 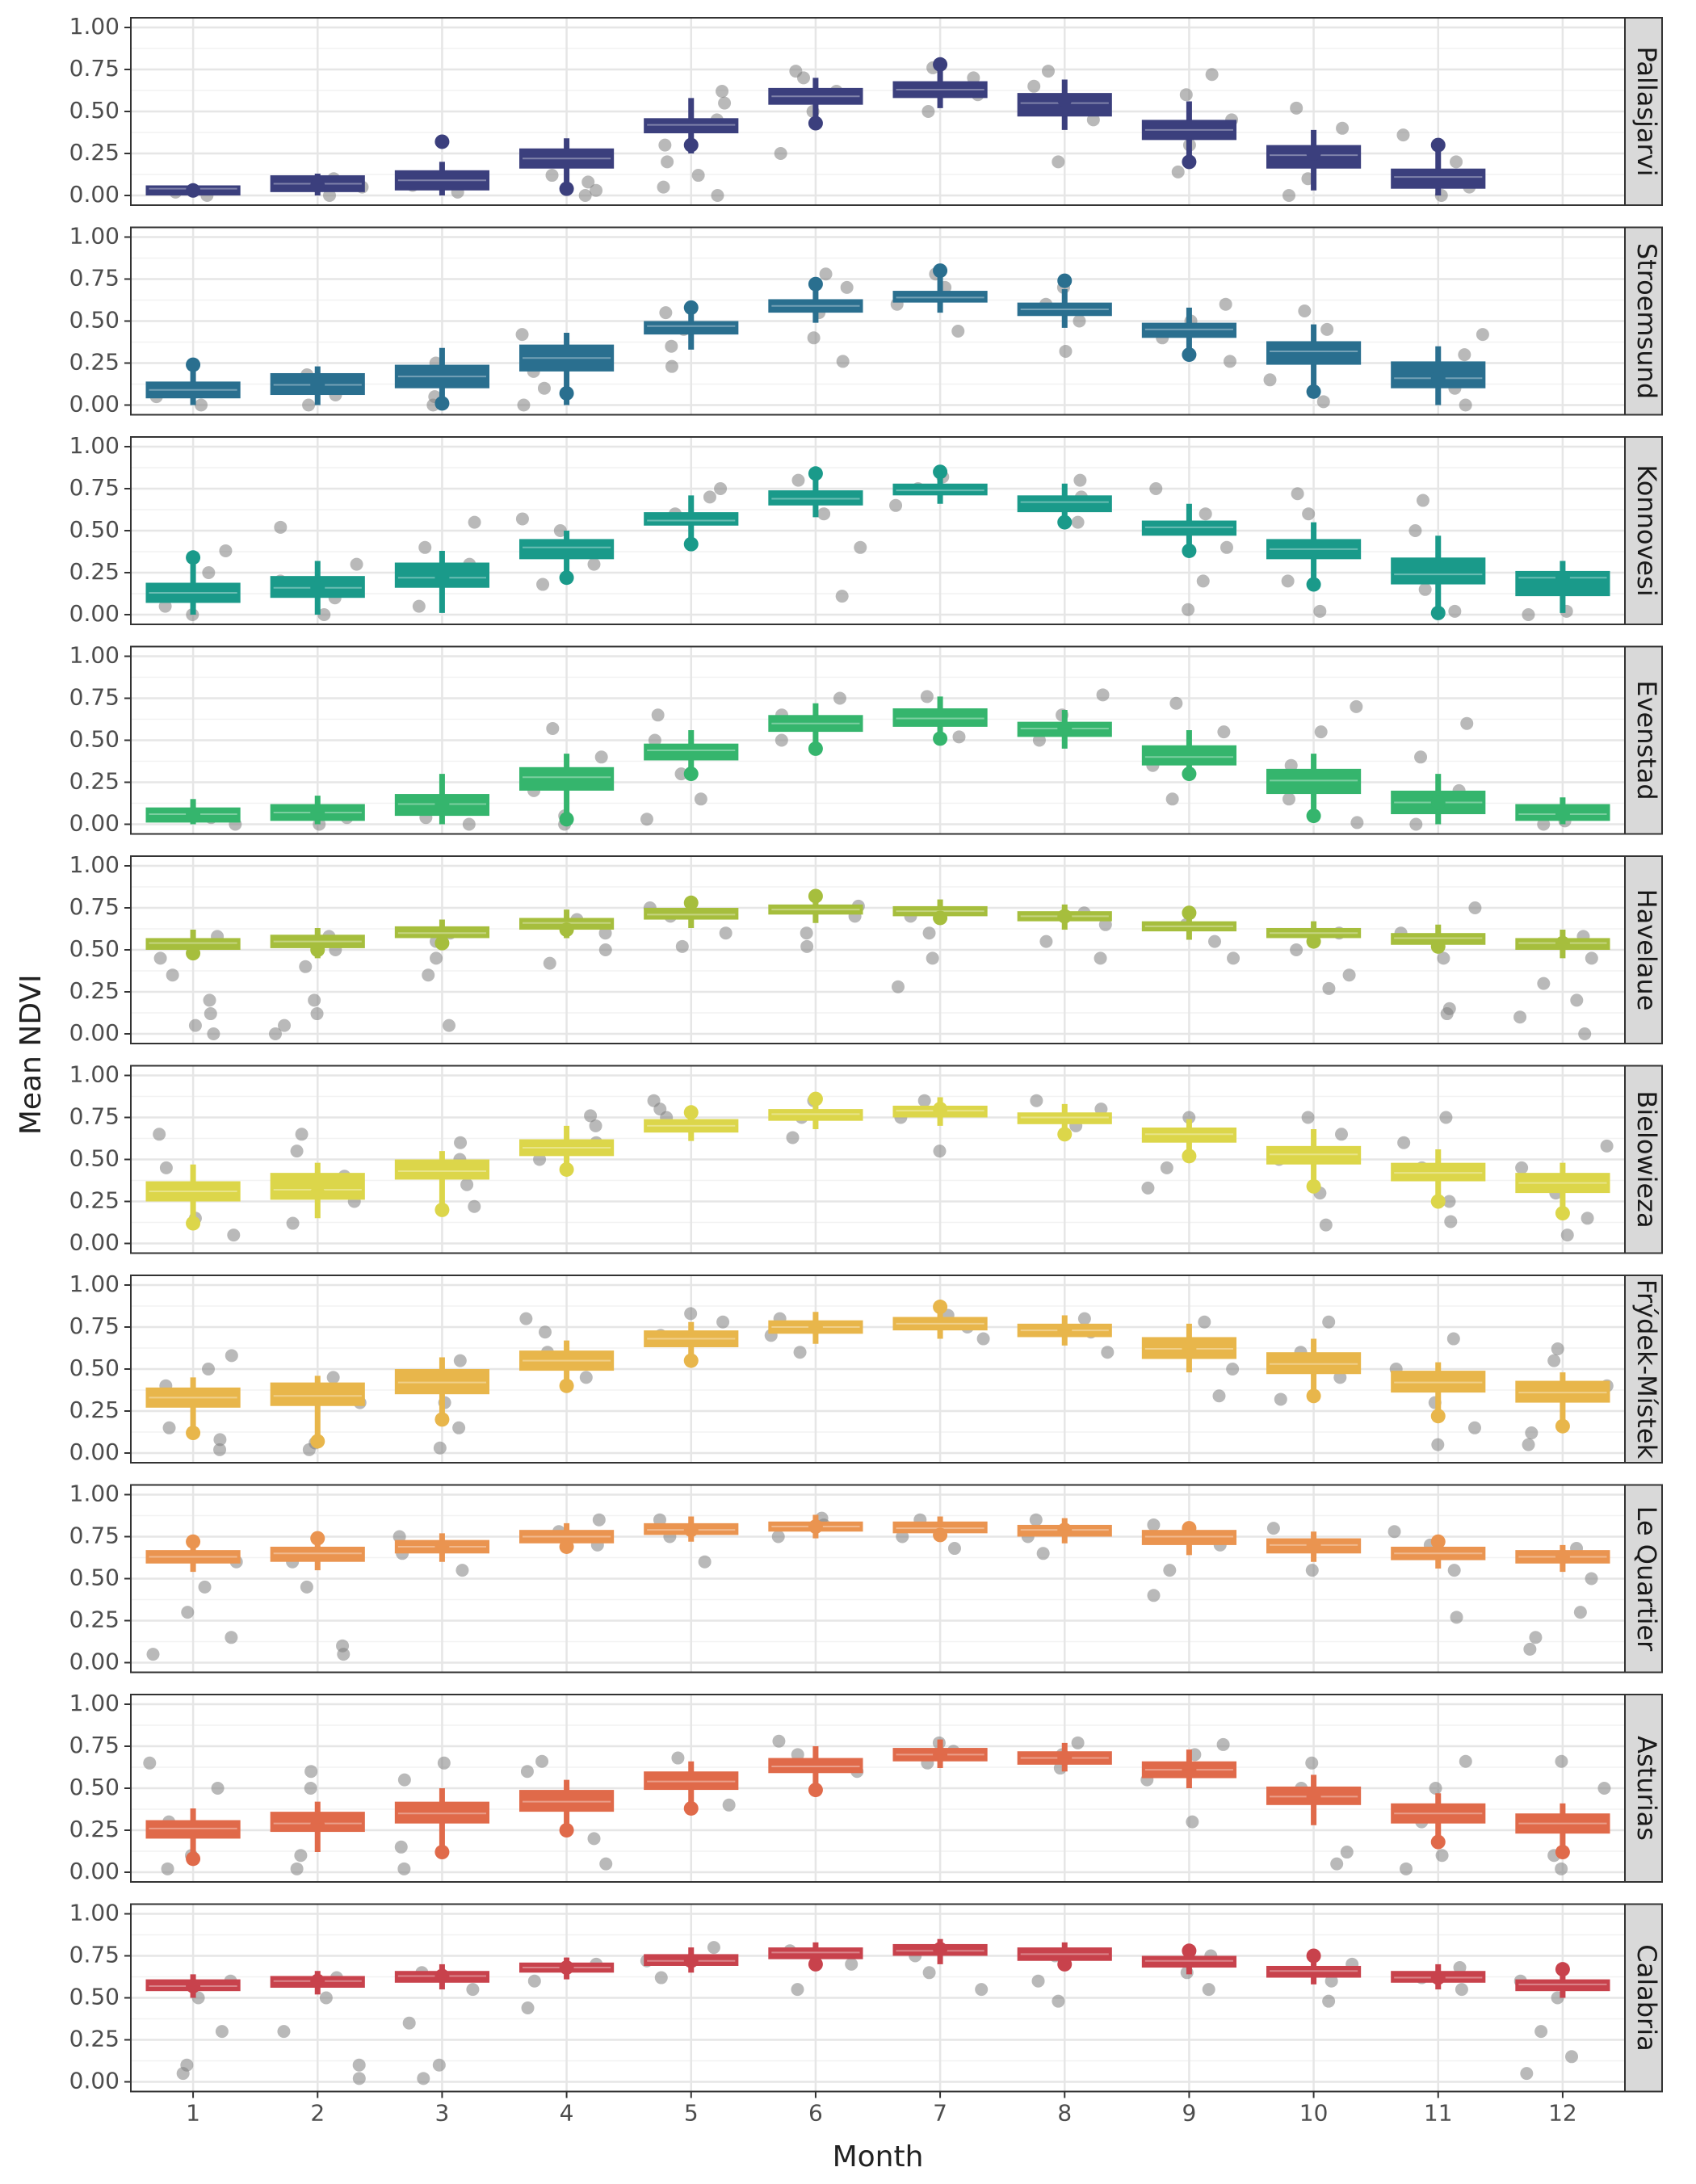 What do you see at coordinates (878, 2157) in the screenshot?
I see `x-axis-title: Month` at bounding box center [878, 2157].